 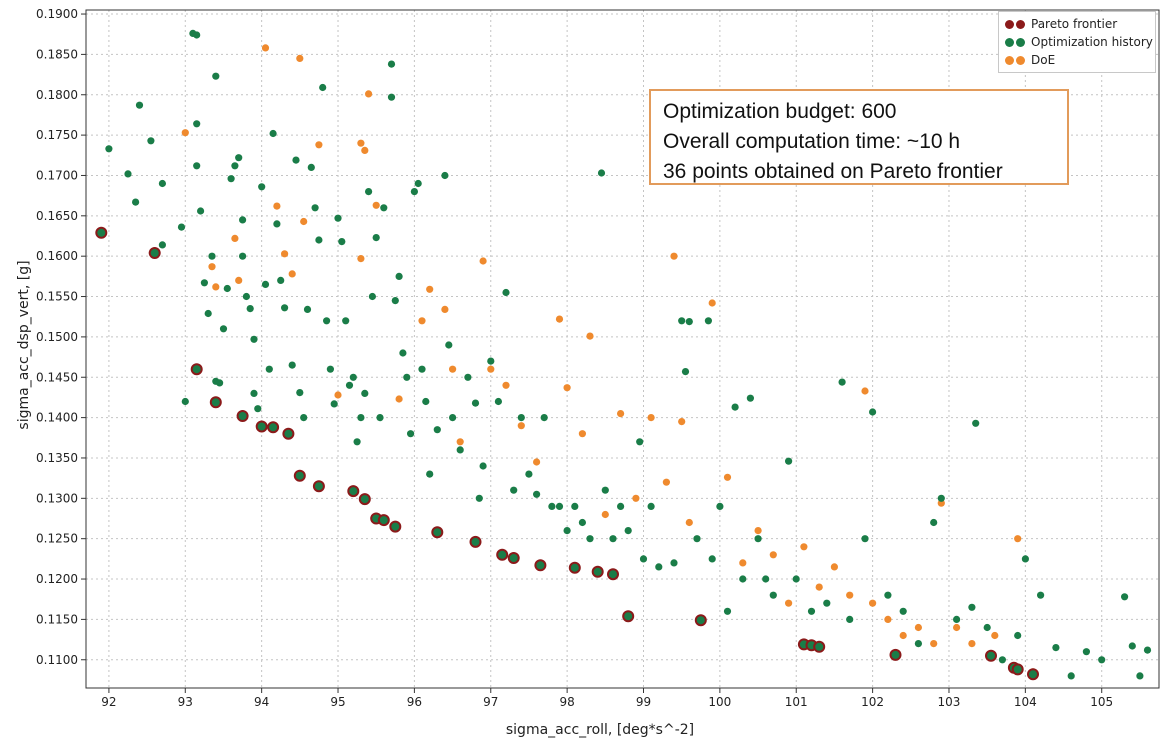 I want to click on x-tick-label: 96, so click(x=414, y=702).